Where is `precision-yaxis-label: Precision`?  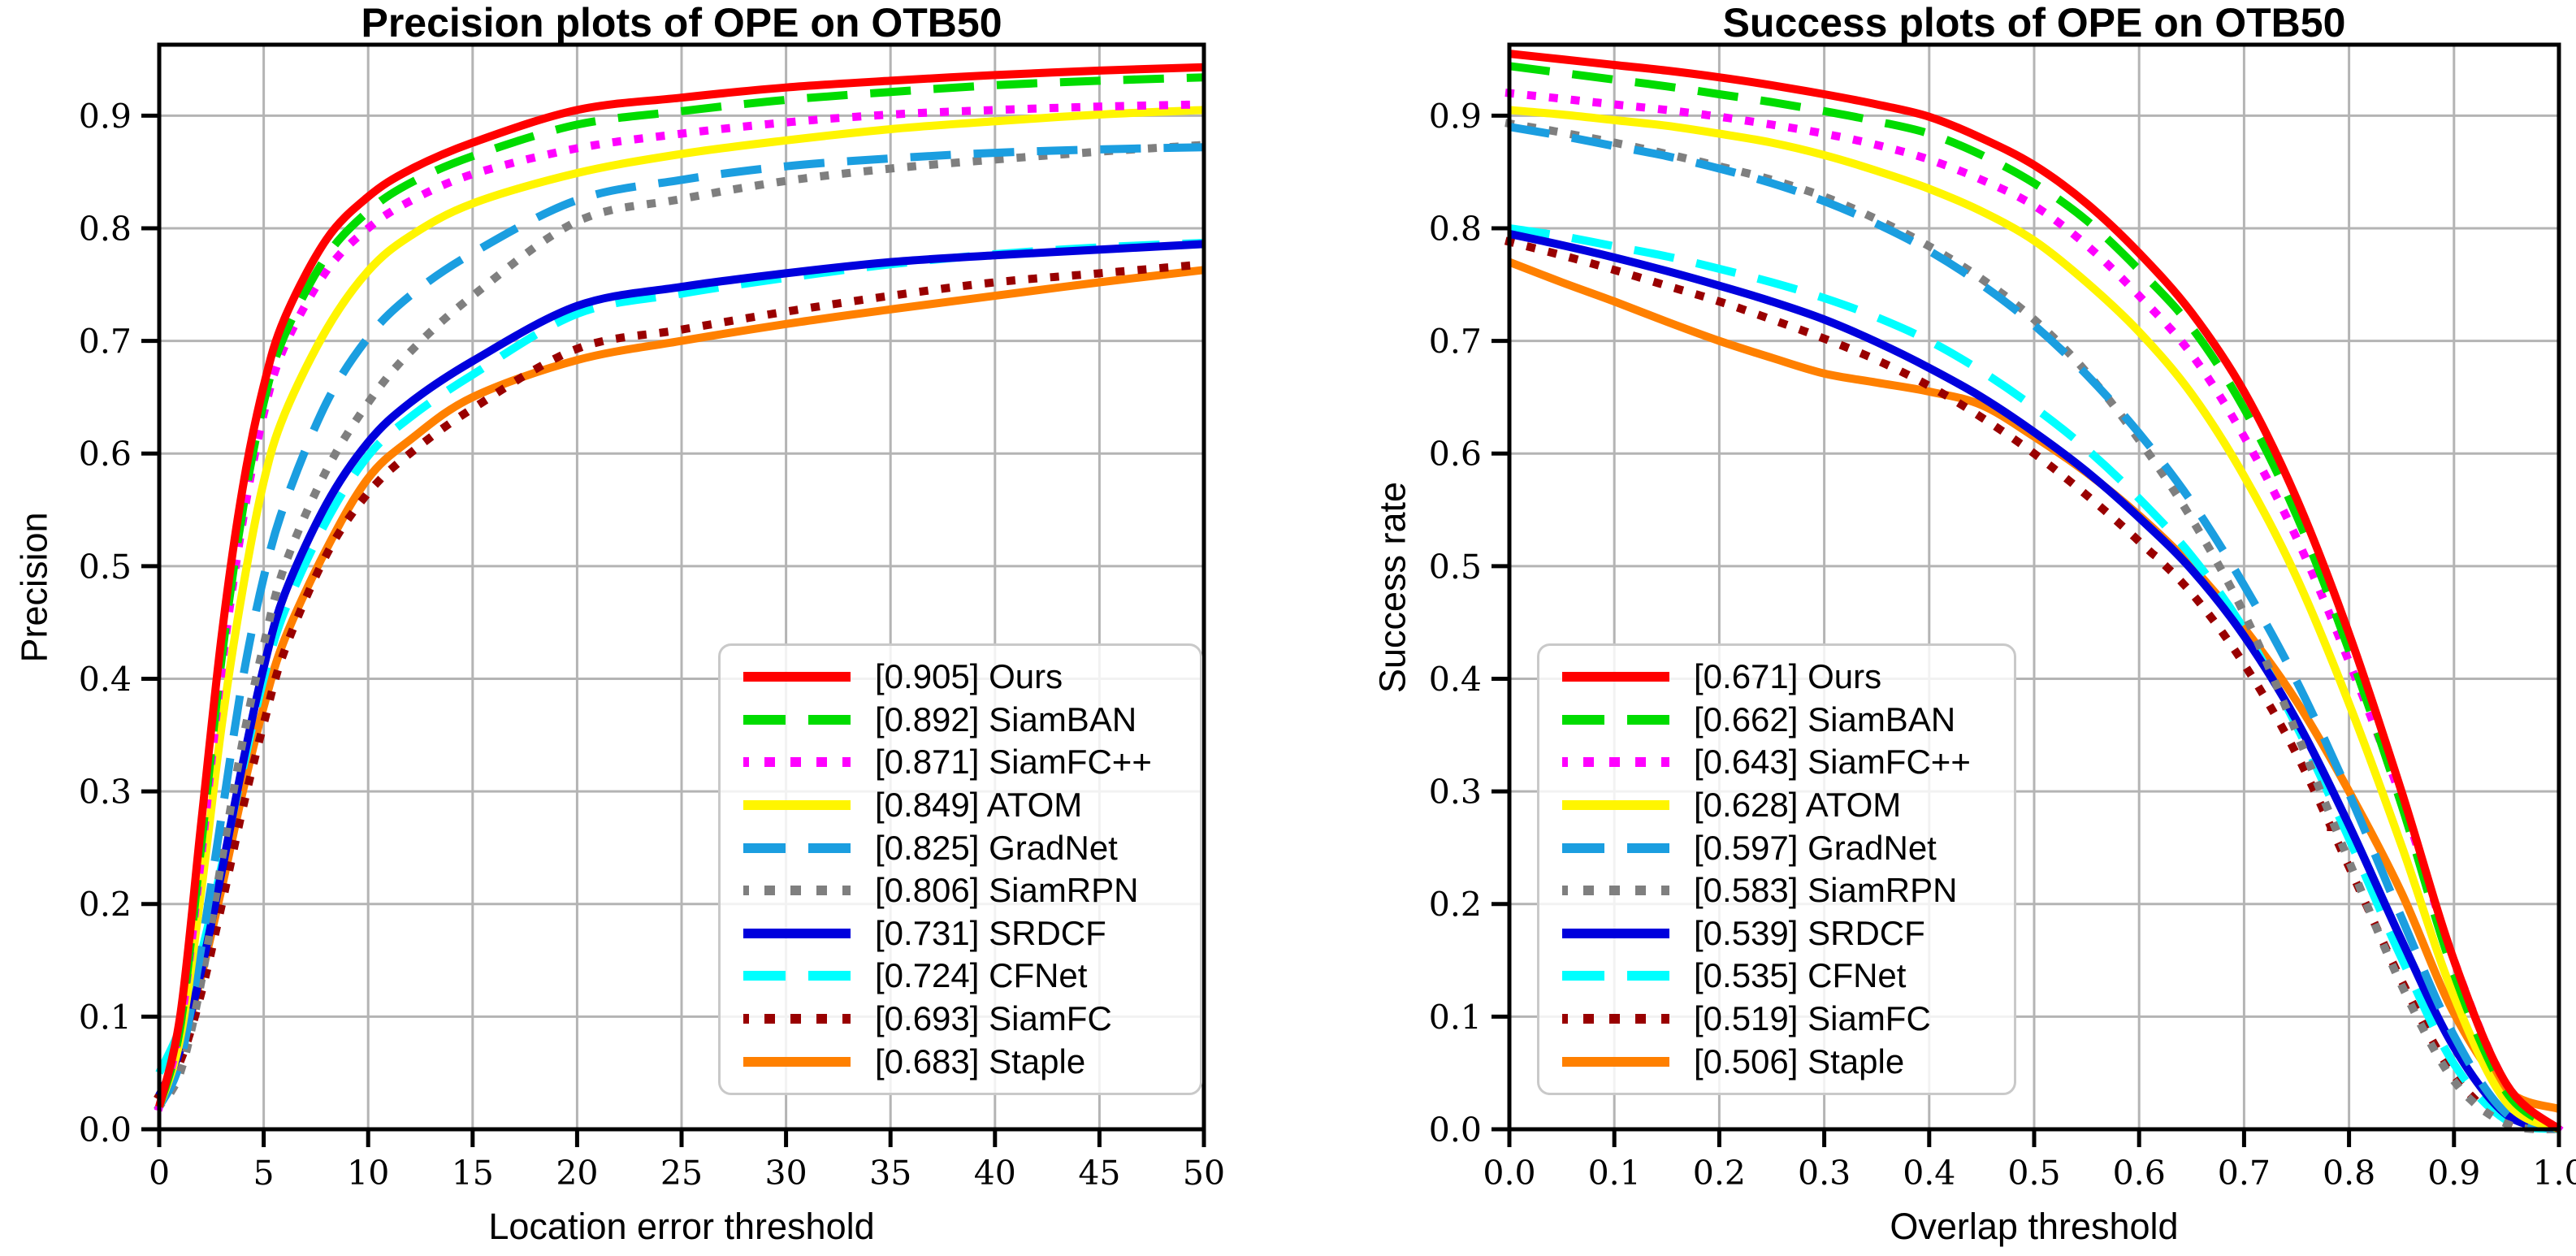 precision-yaxis-label: Precision is located at coordinates (34, 587).